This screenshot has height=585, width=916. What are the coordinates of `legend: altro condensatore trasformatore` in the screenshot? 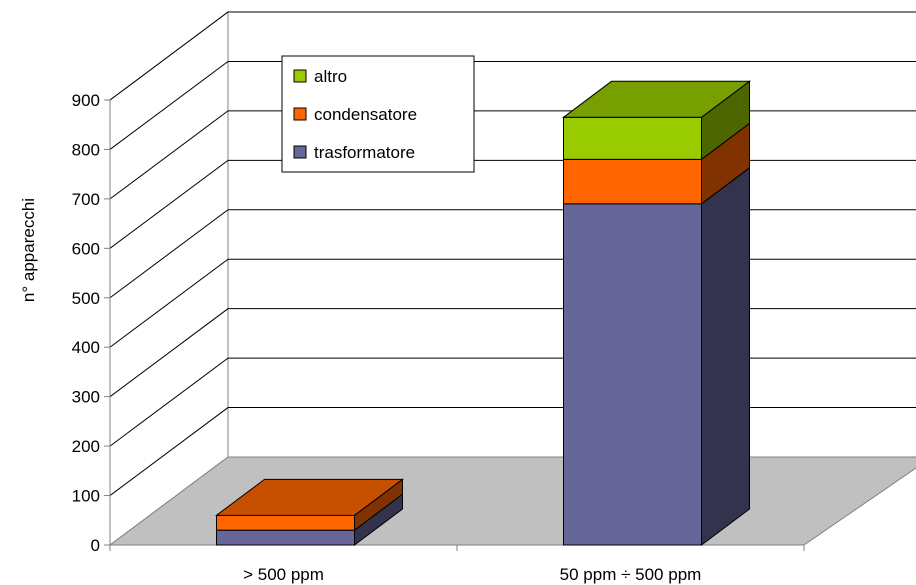 It's located at (378, 114).